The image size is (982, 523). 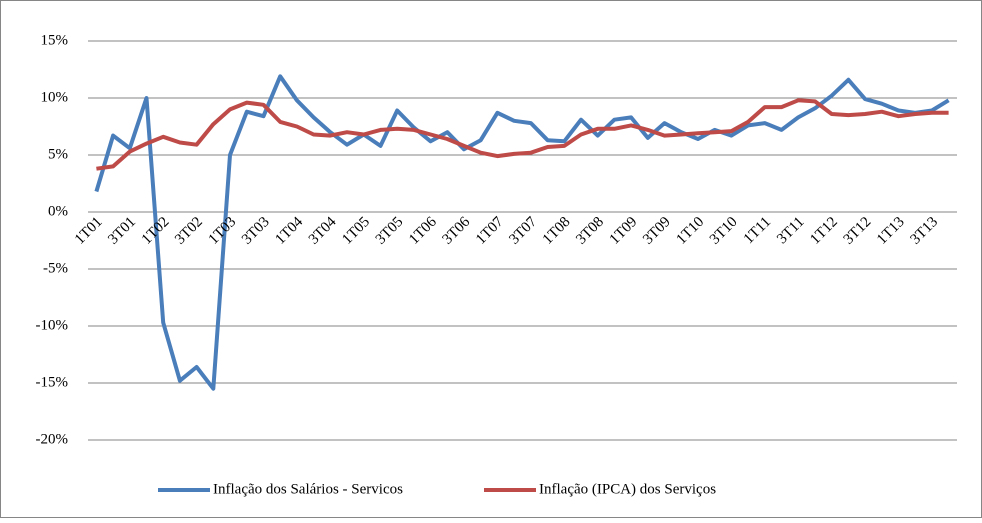 What do you see at coordinates (58, 154) in the screenshot?
I see `y-tick-label: 5%` at bounding box center [58, 154].